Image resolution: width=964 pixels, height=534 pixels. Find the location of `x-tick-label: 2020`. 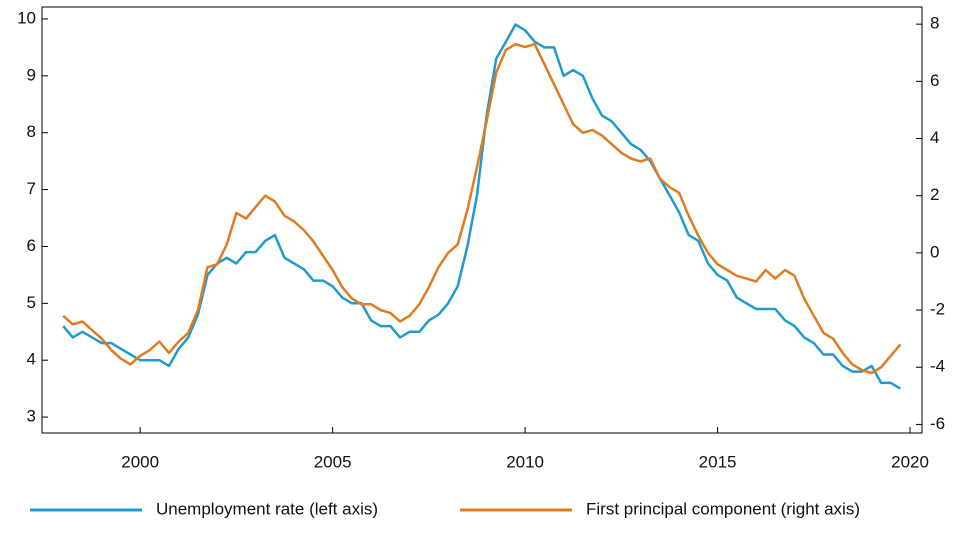

x-tick-label: 2020 is located at coordinates (910, 461).